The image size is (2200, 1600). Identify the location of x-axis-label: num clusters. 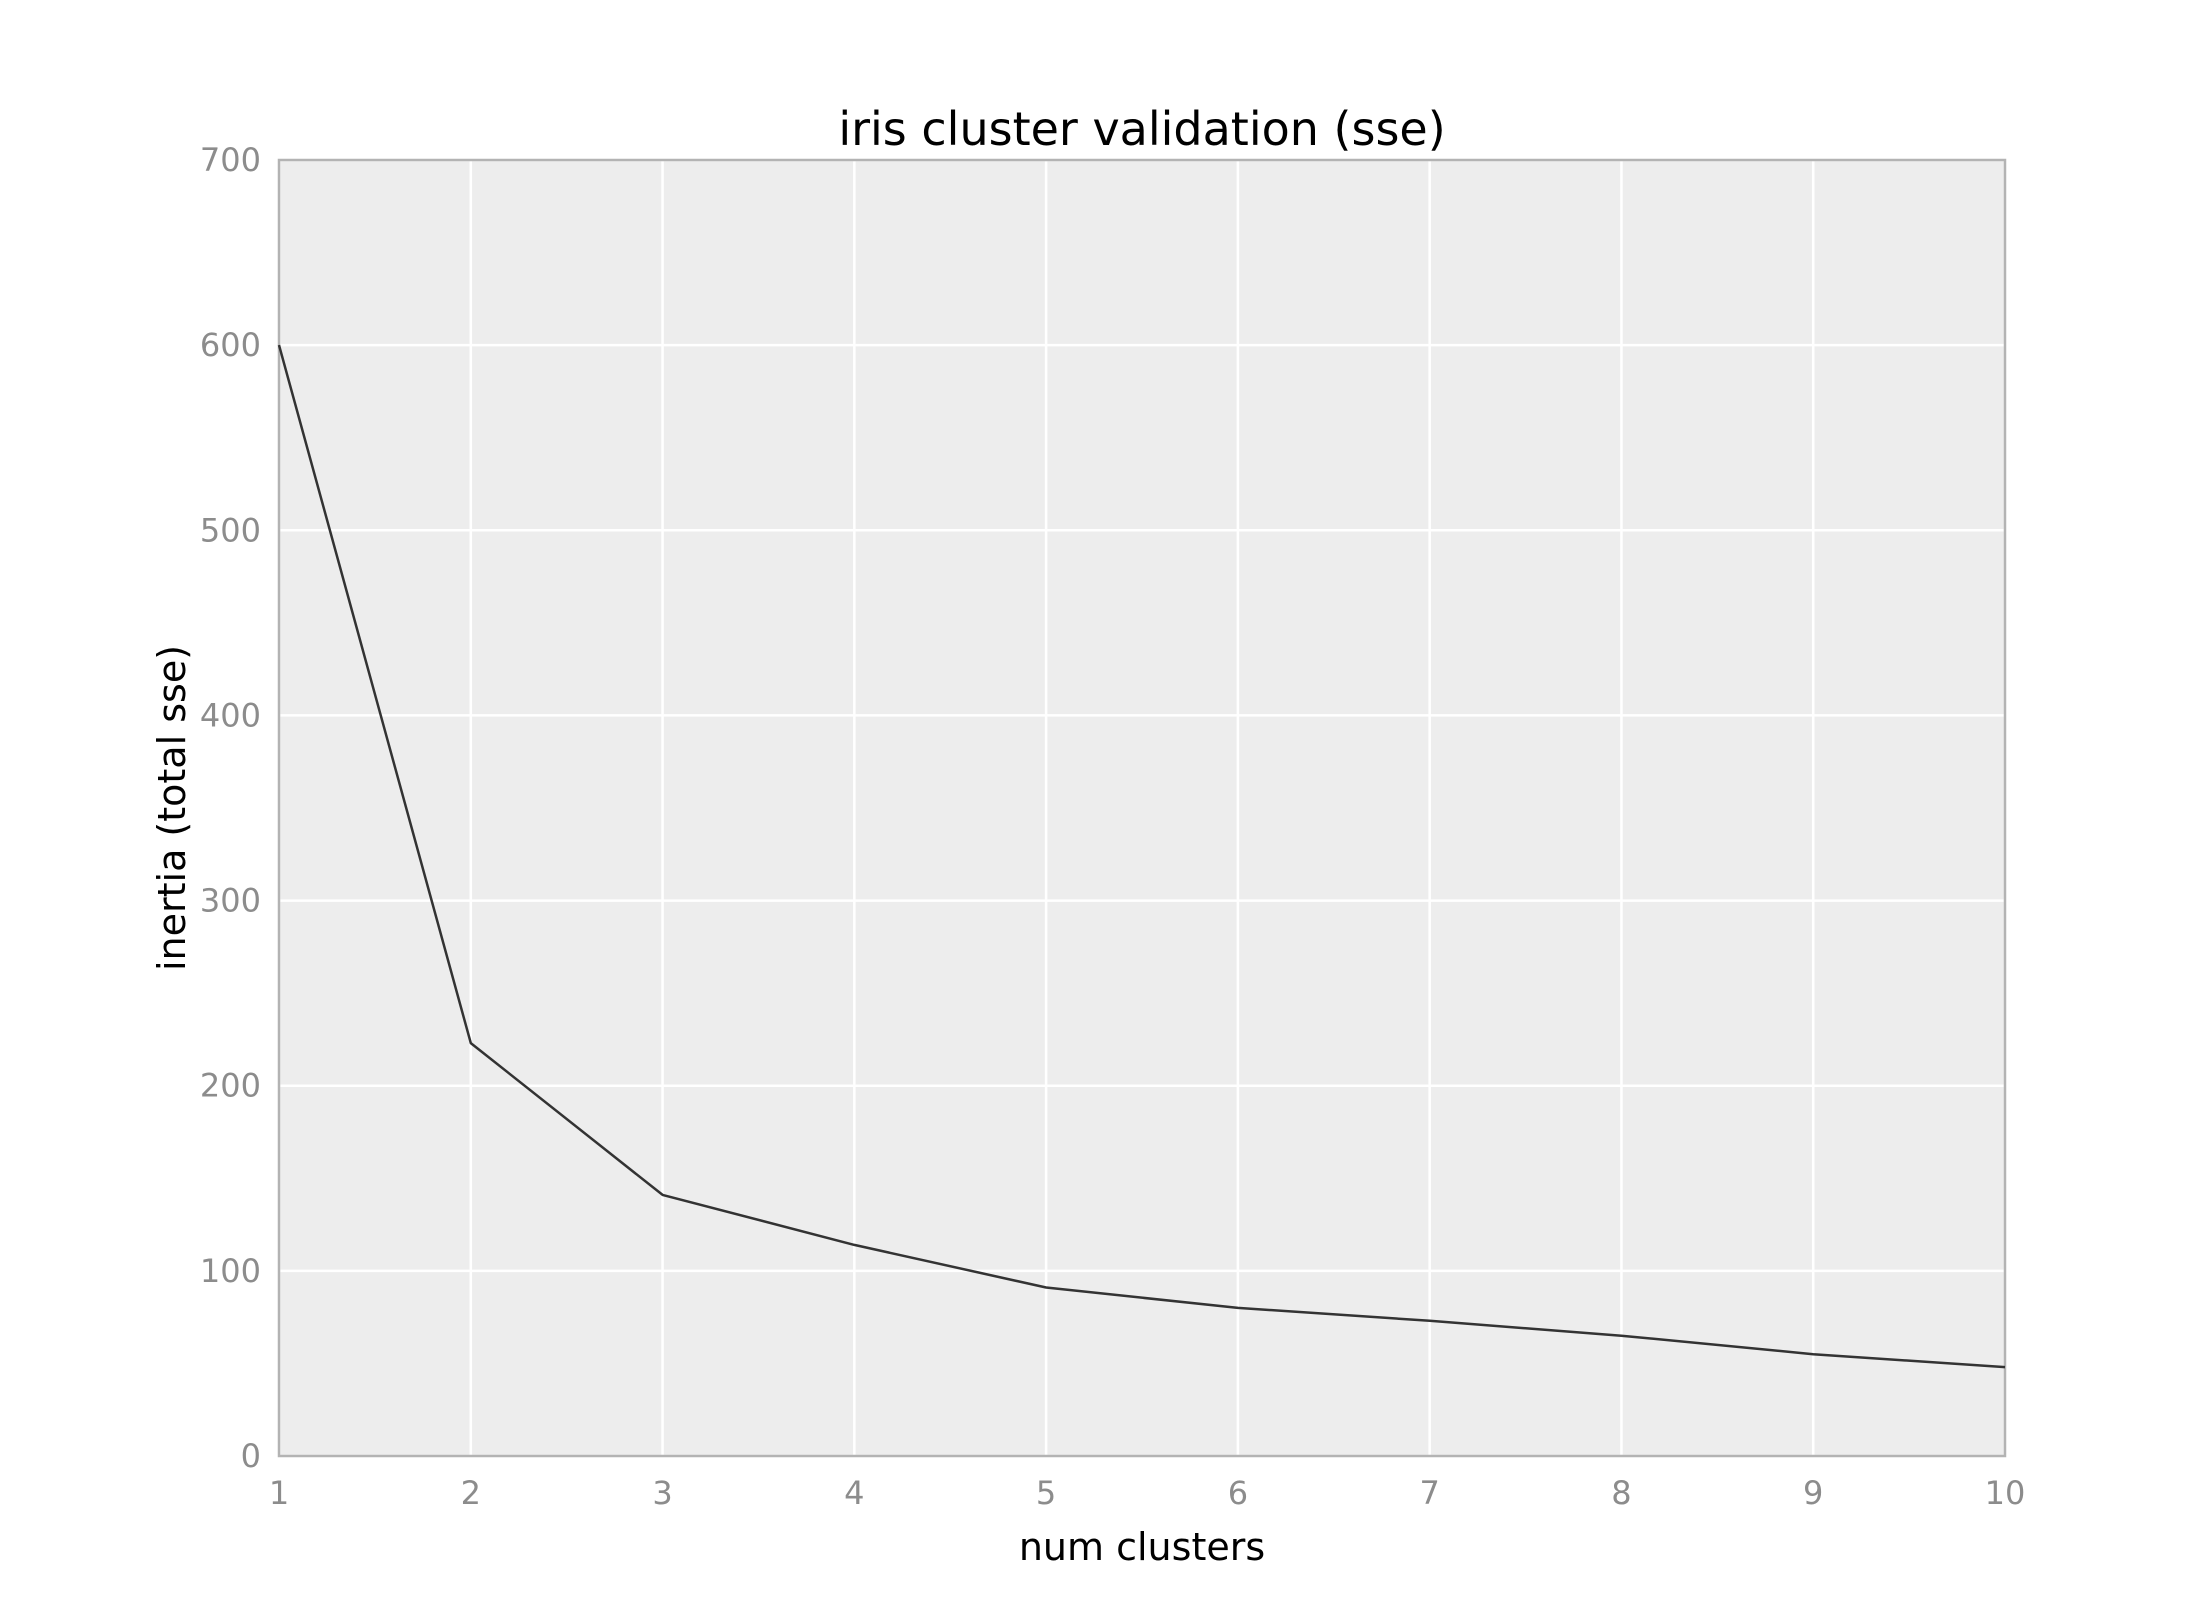
(1142, 1547).